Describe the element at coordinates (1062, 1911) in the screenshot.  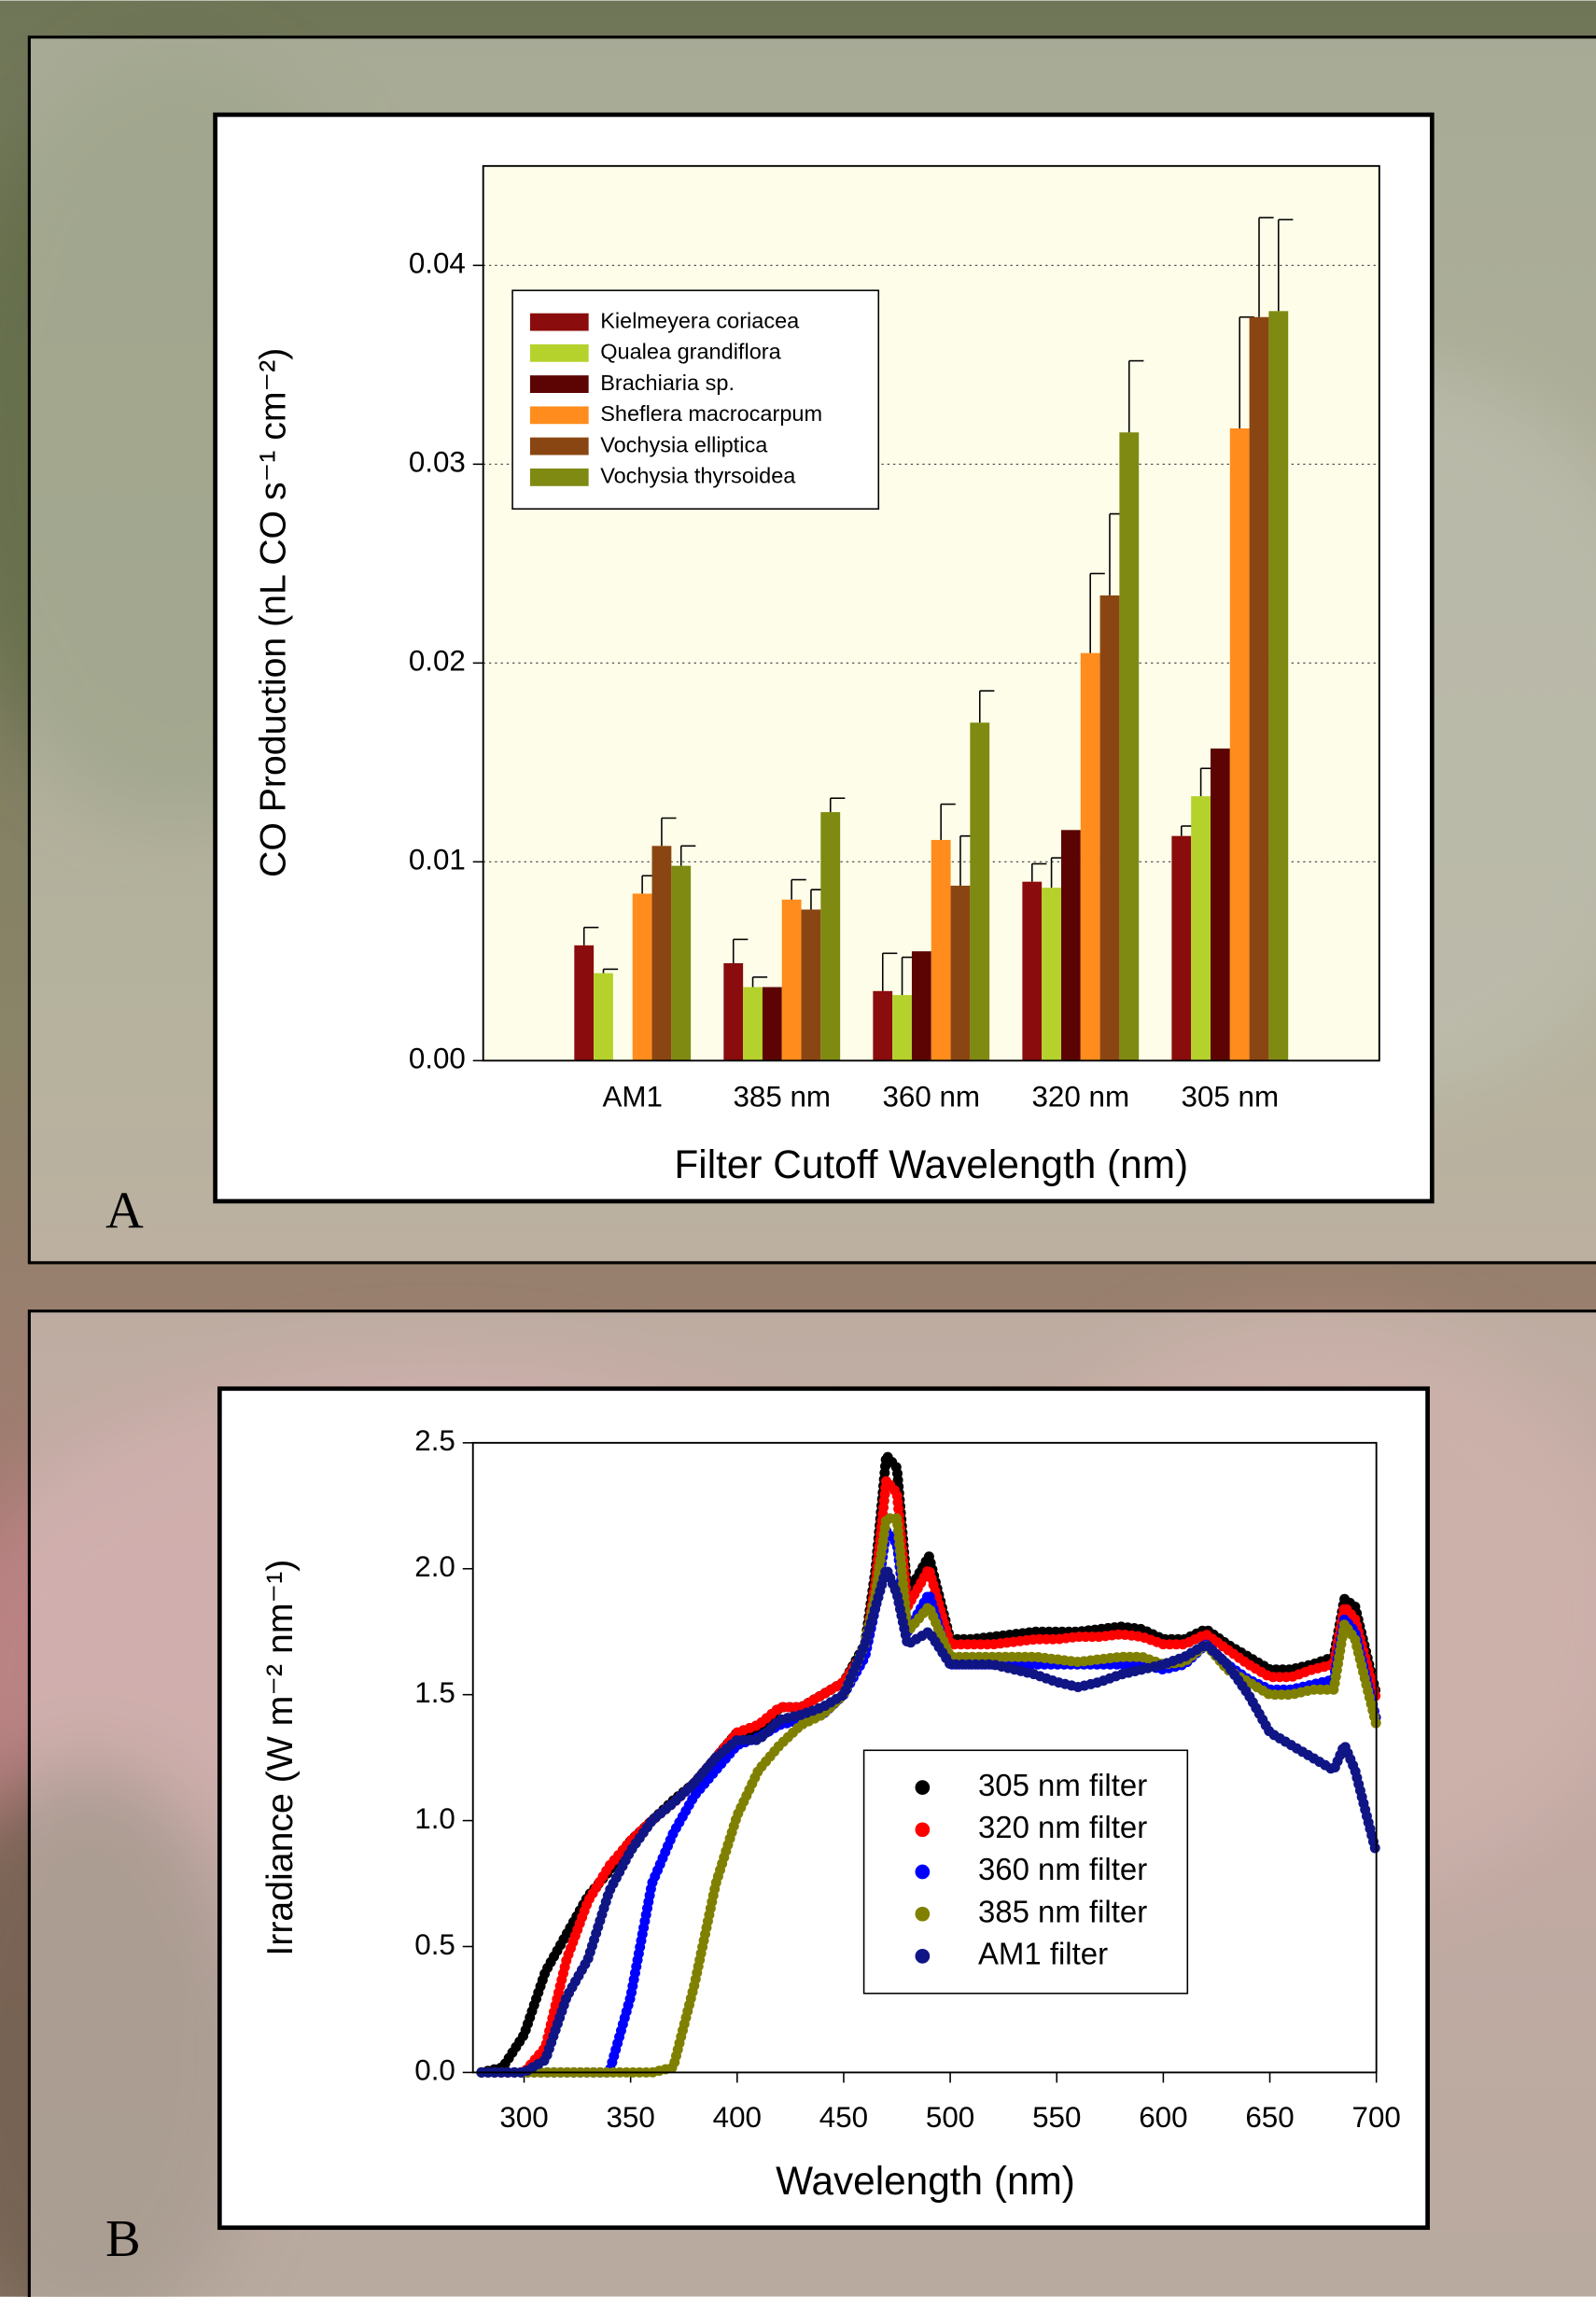
I see `legend-label: 385 nm filter` at that location.